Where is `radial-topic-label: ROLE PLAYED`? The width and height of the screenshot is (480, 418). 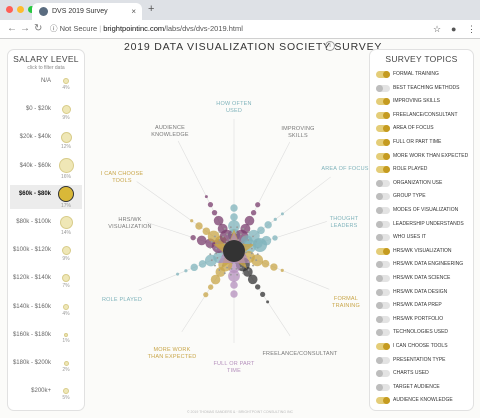
radial-topic-label: ROLE PLAYED is located at coordinates (122, 300).